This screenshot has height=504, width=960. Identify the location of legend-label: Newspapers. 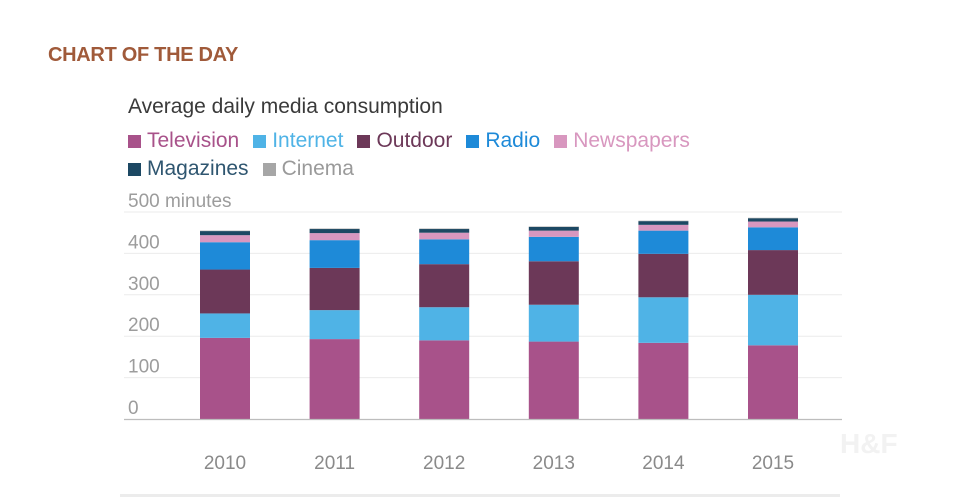
(631, 140).